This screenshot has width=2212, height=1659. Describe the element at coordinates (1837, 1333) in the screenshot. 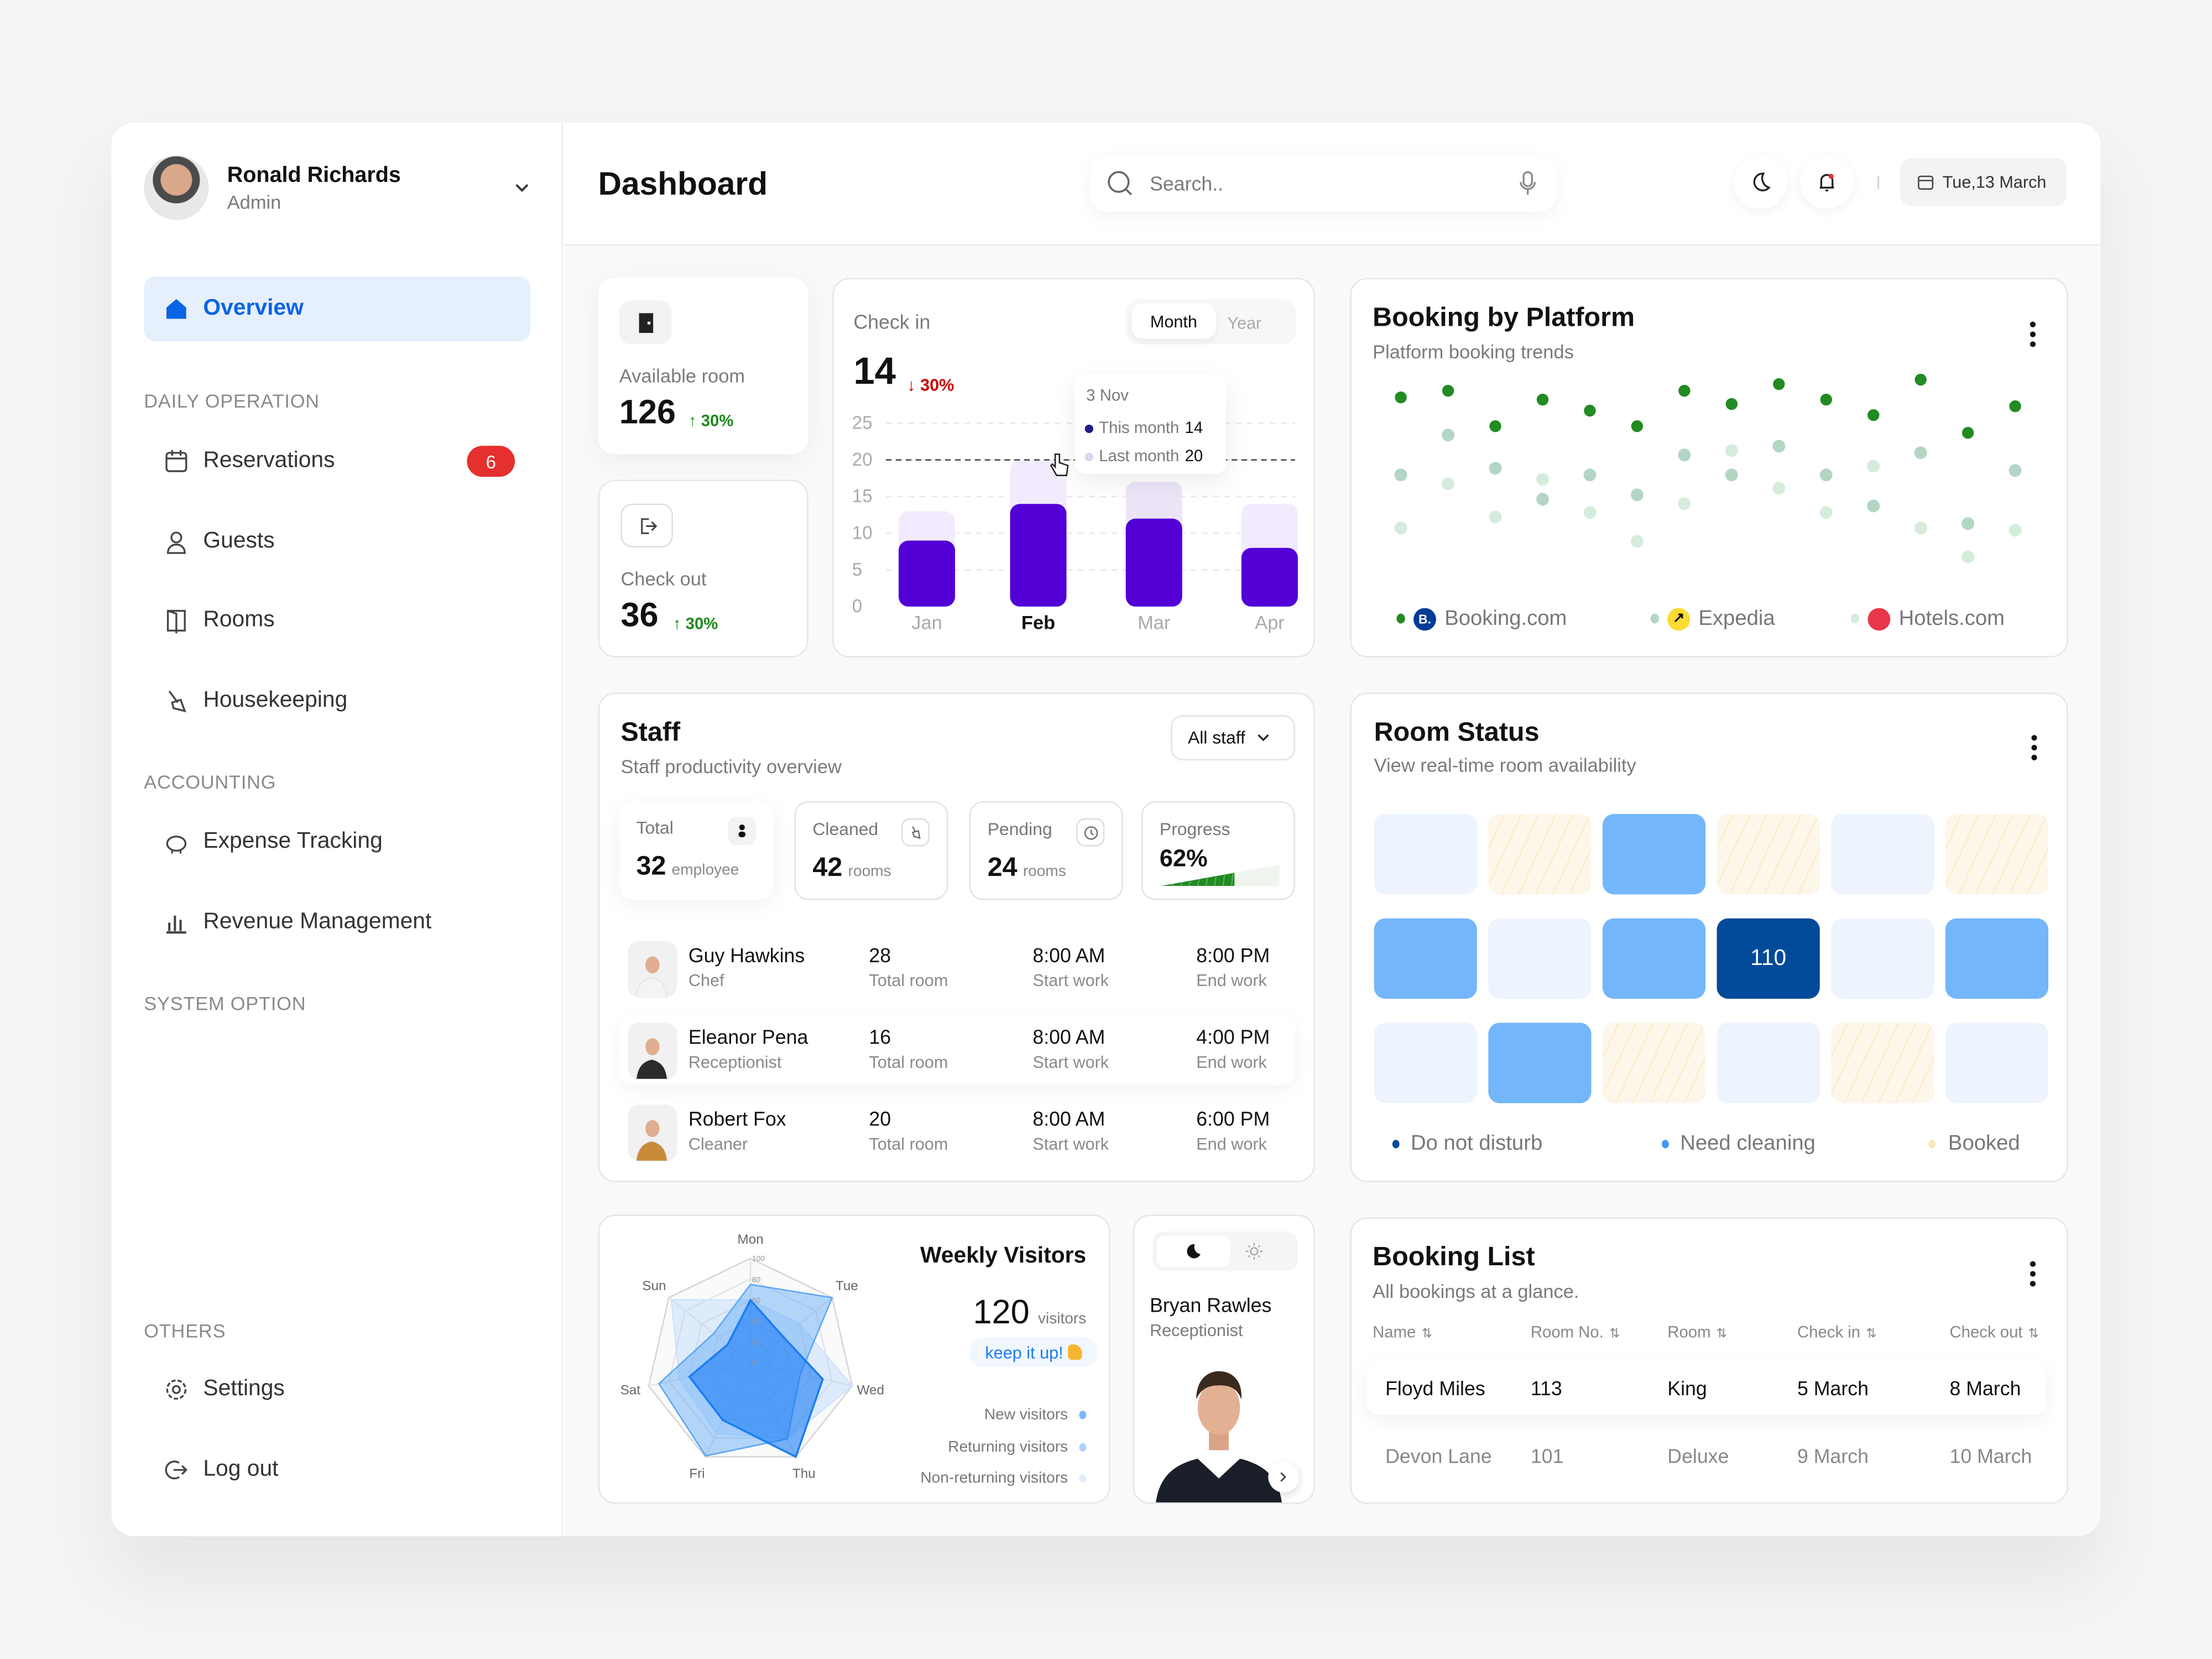

I see `column-header: Check in ⇅` at that location.